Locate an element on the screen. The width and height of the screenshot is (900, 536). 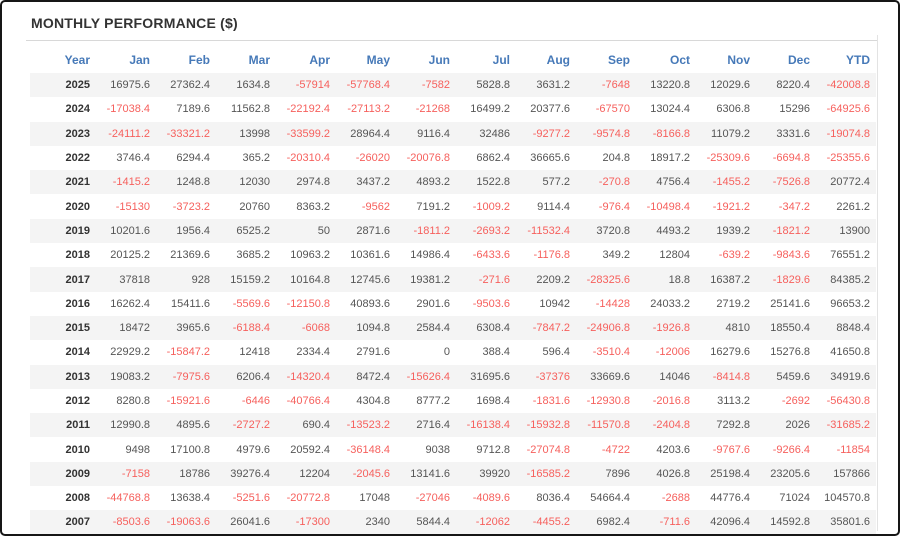
value-cell: 4979.6 is located at coordinates (253, 449).